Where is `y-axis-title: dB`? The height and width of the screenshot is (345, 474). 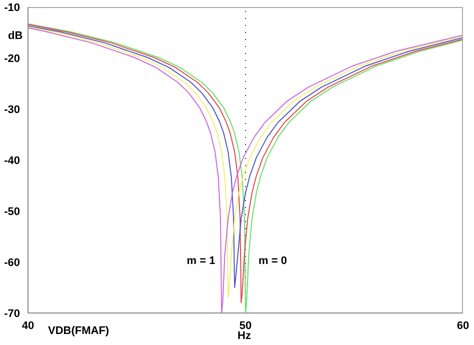
y-axis-title: dB is located at coordinates (15, 36).